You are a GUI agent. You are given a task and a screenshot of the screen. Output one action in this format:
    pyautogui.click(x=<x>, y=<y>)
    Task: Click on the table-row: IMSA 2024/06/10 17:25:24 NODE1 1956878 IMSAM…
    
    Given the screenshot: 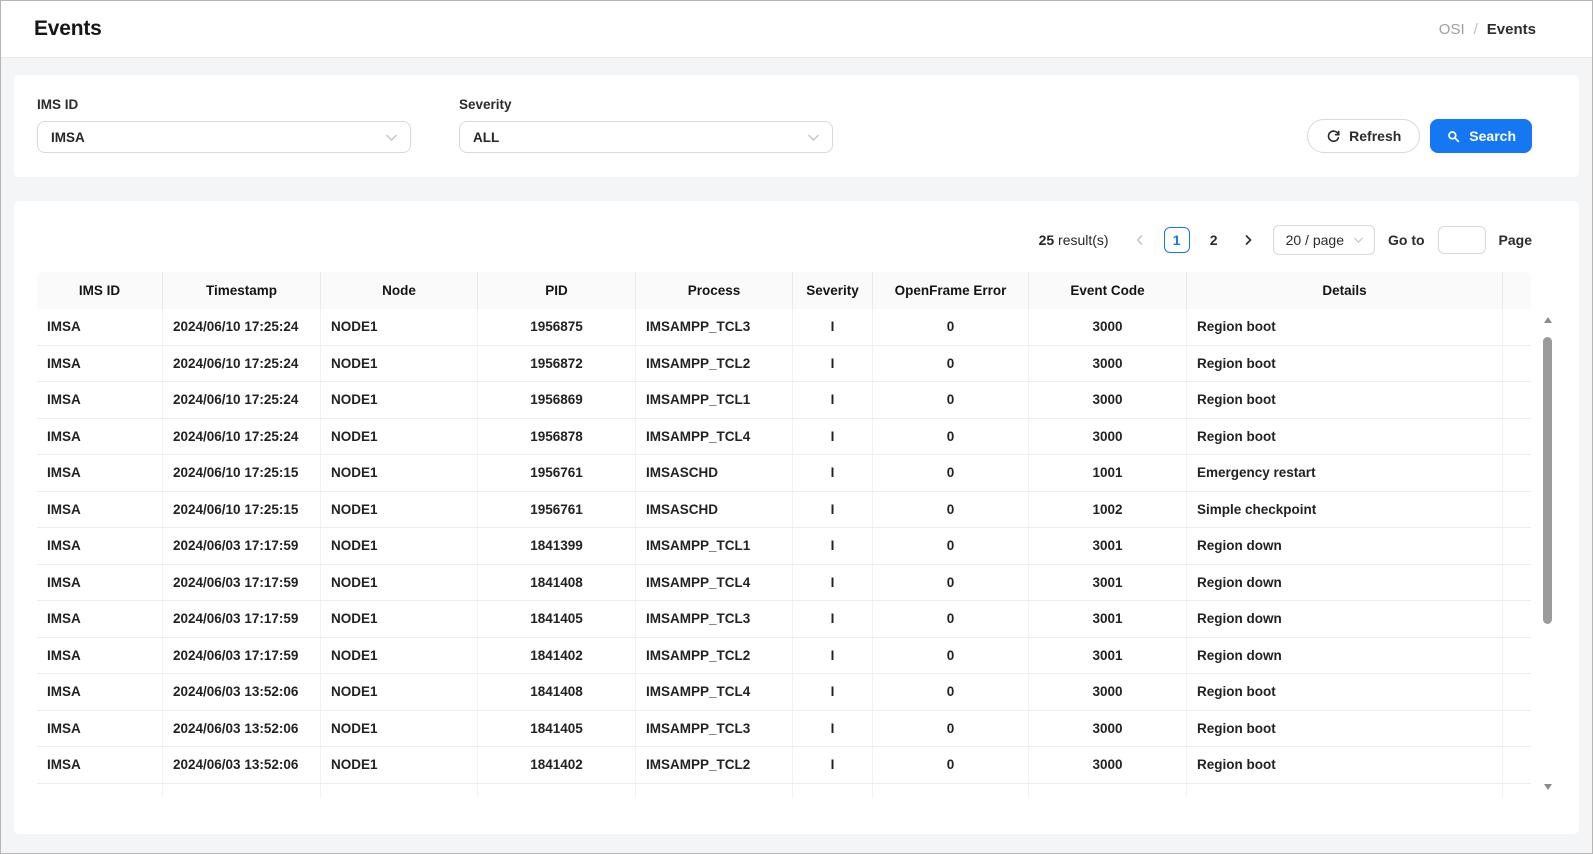 What is the action you would take?
    pyautogui.click(x=784, y=436)
    